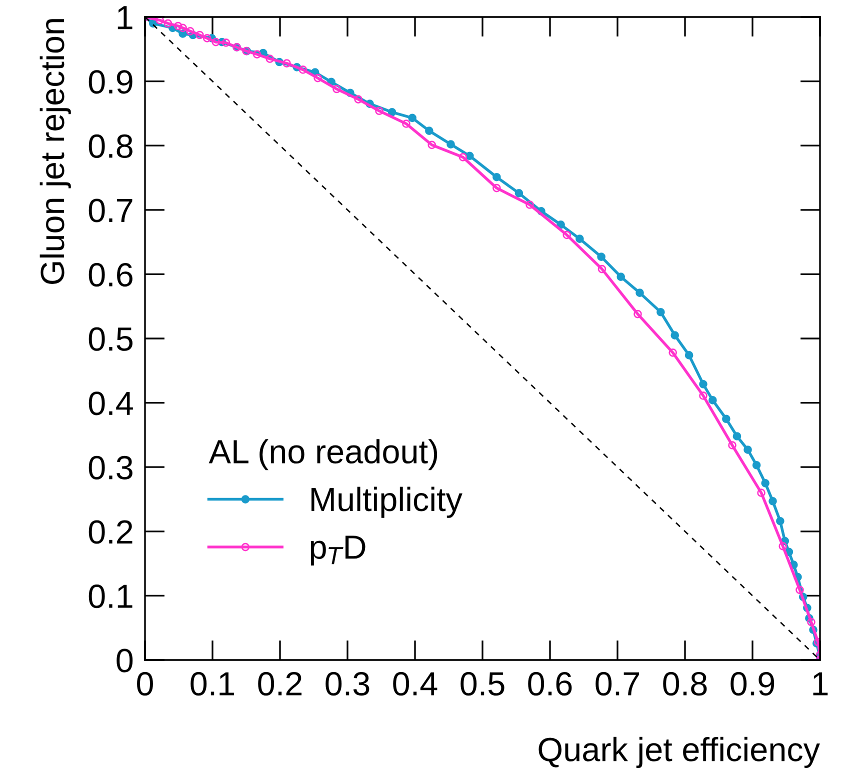  What do you see at coordinates (679, 752) in the screenshot?
I see `x-axis-title: Quark jet efficiency` at bounding box center [679, 752].